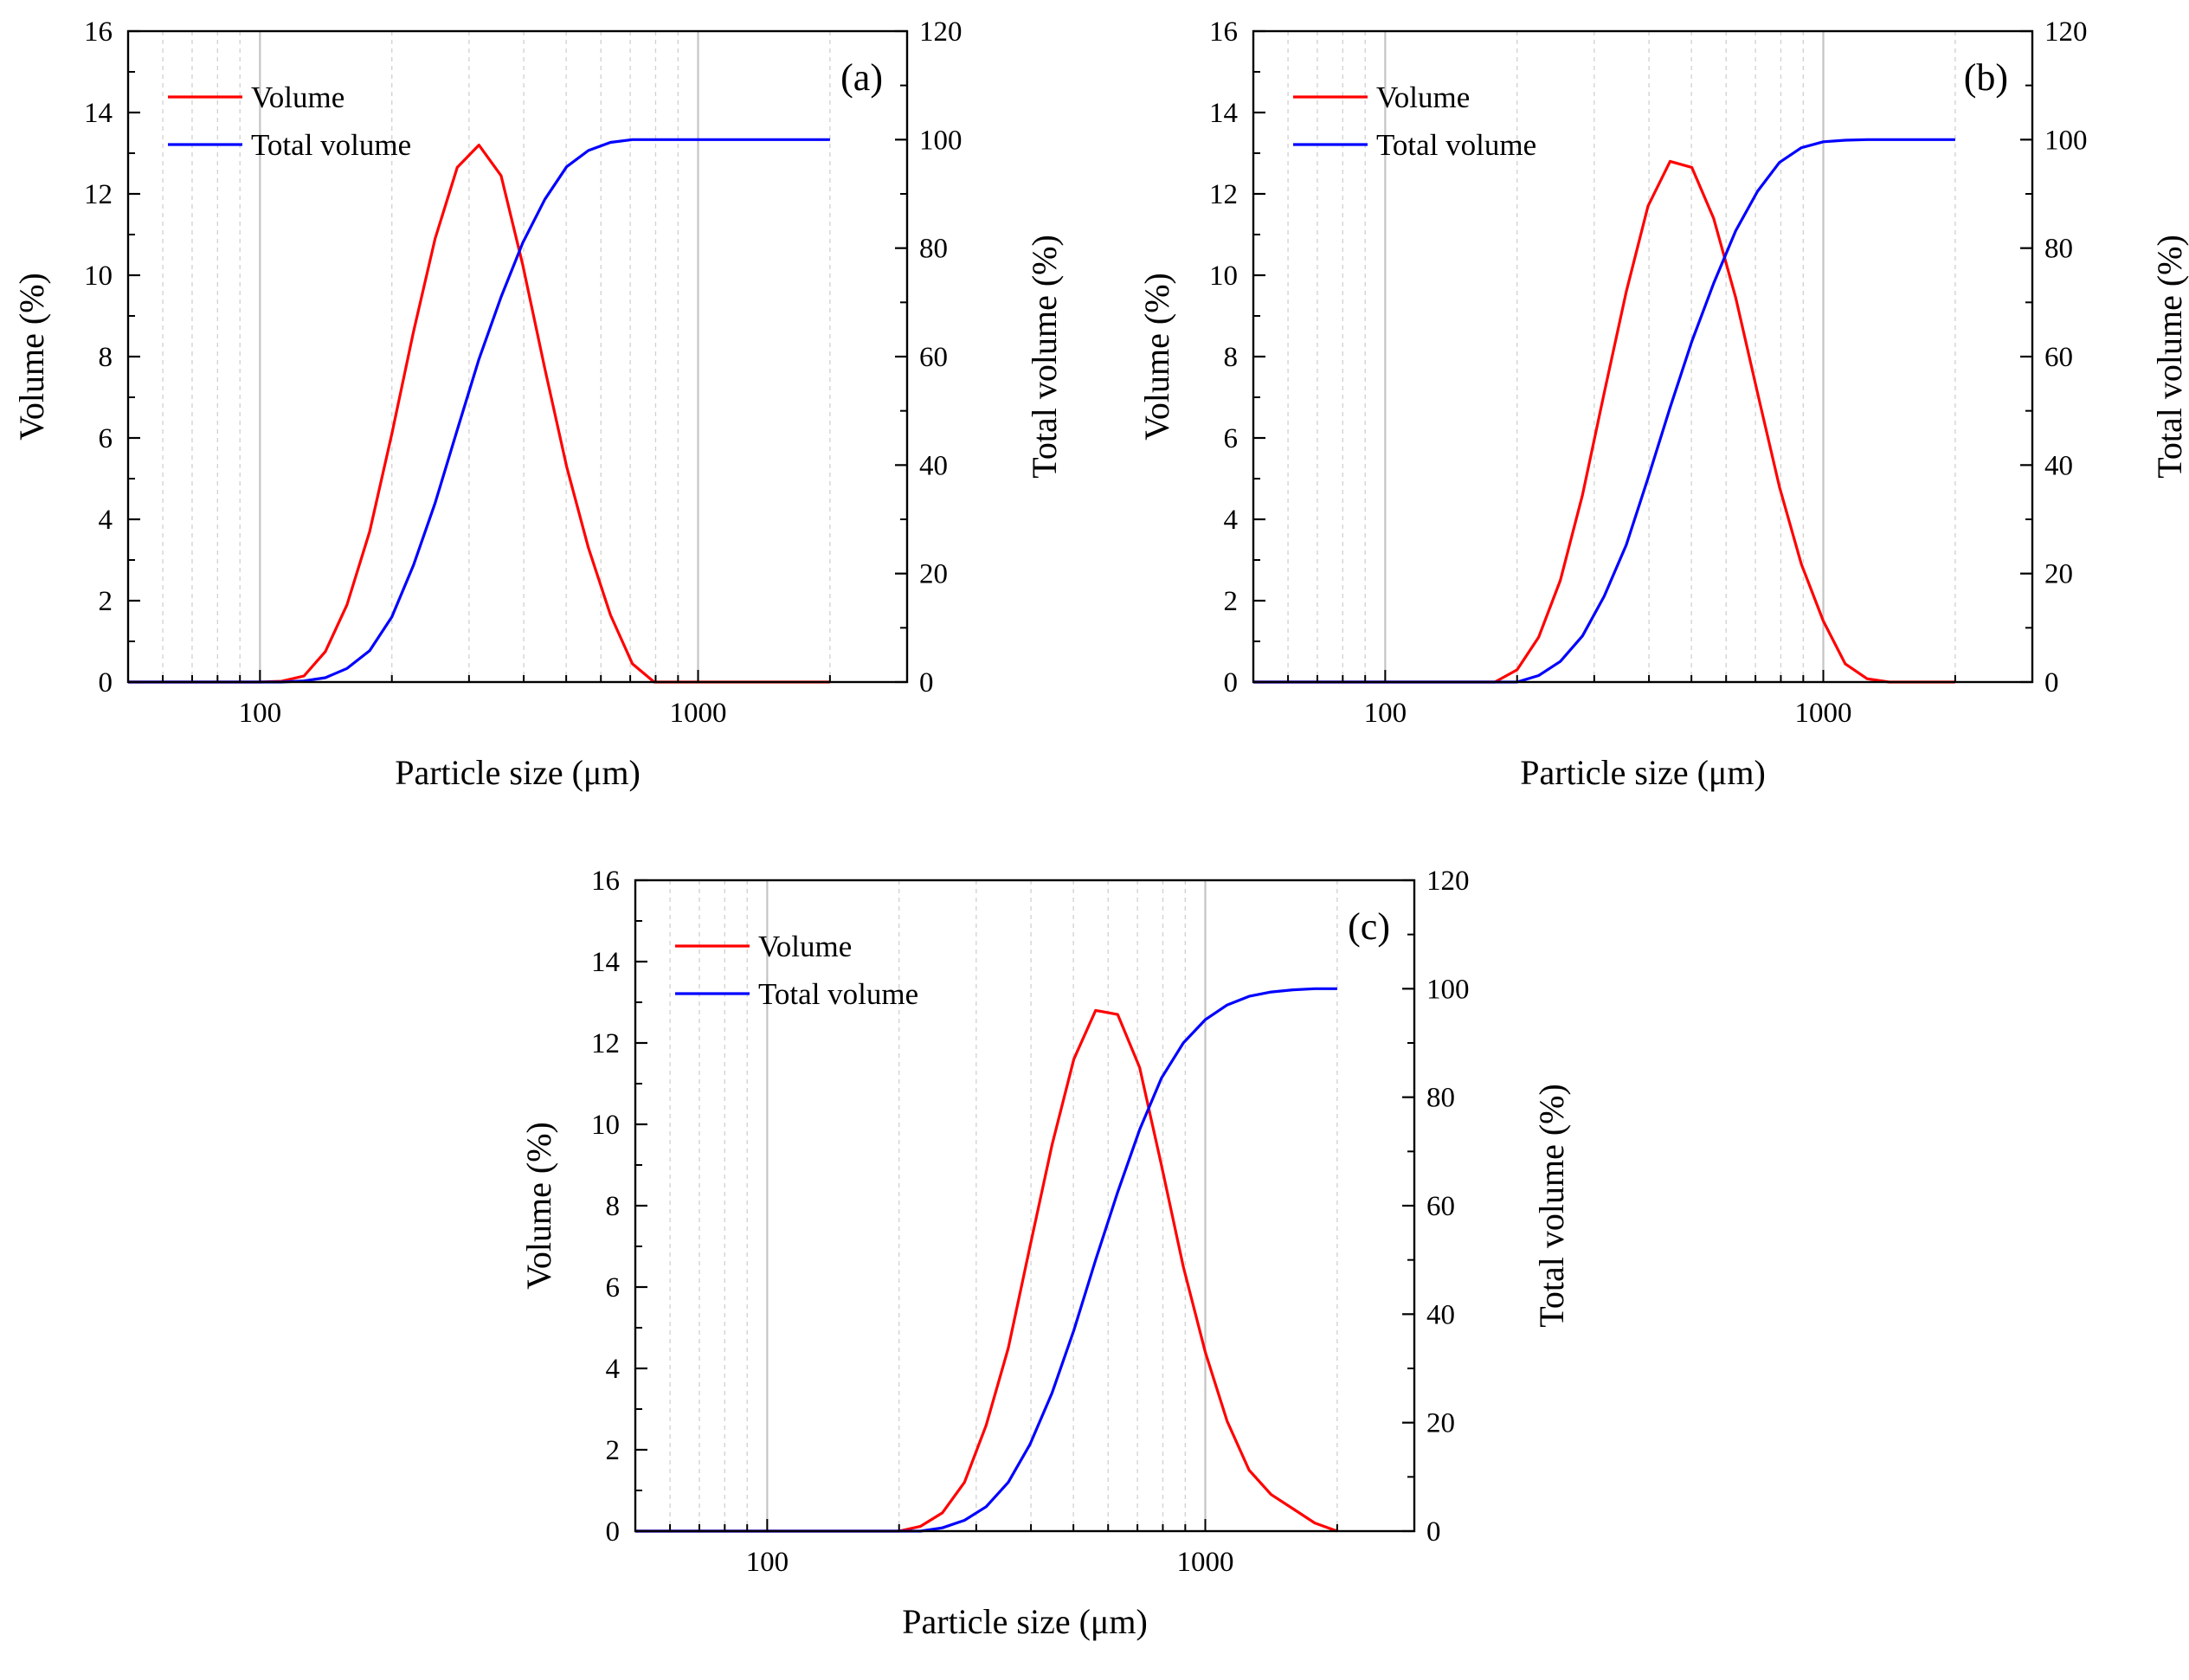 Image resolution: width=2189 pixels, height=1680 pixels. What do you see at coordinates (1369, 926) in the screenshot?
I see `panel-label: (c)` at bounding box center [1369, 926].